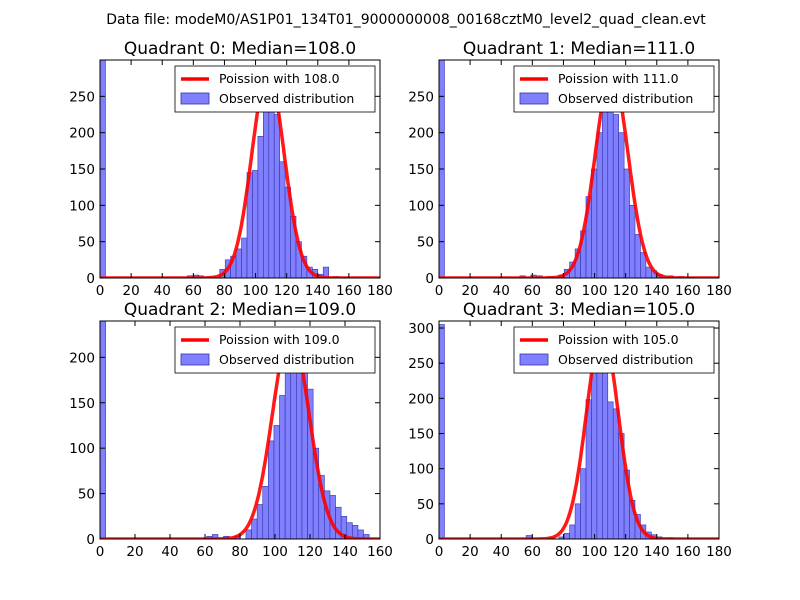 This screenshot has height=600, width=800. Describe the element at coordinates (279, 339) in the screenshot. I see `legend-line-label: Poission with 109.0` at that location.